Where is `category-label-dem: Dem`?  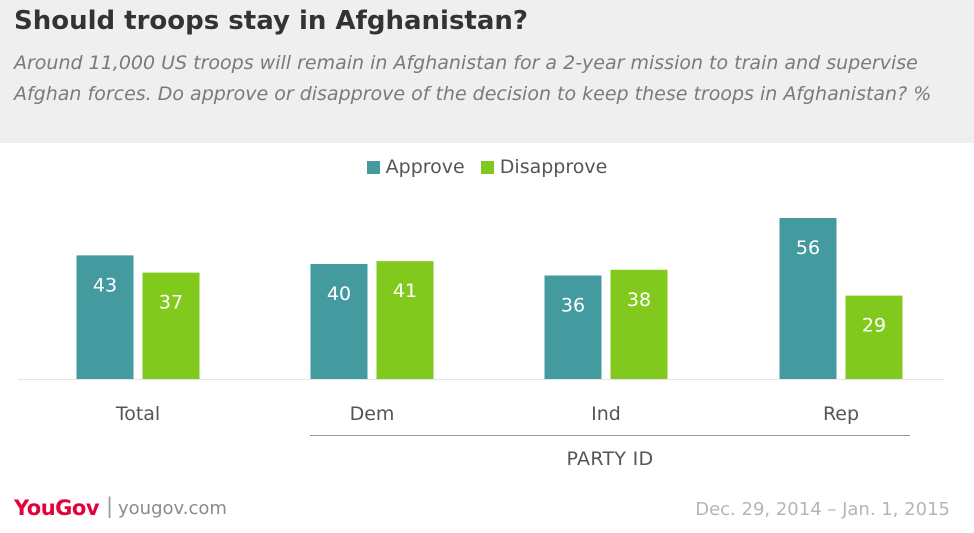
category-label-dem: Dem is located at coordinates (372, 414).